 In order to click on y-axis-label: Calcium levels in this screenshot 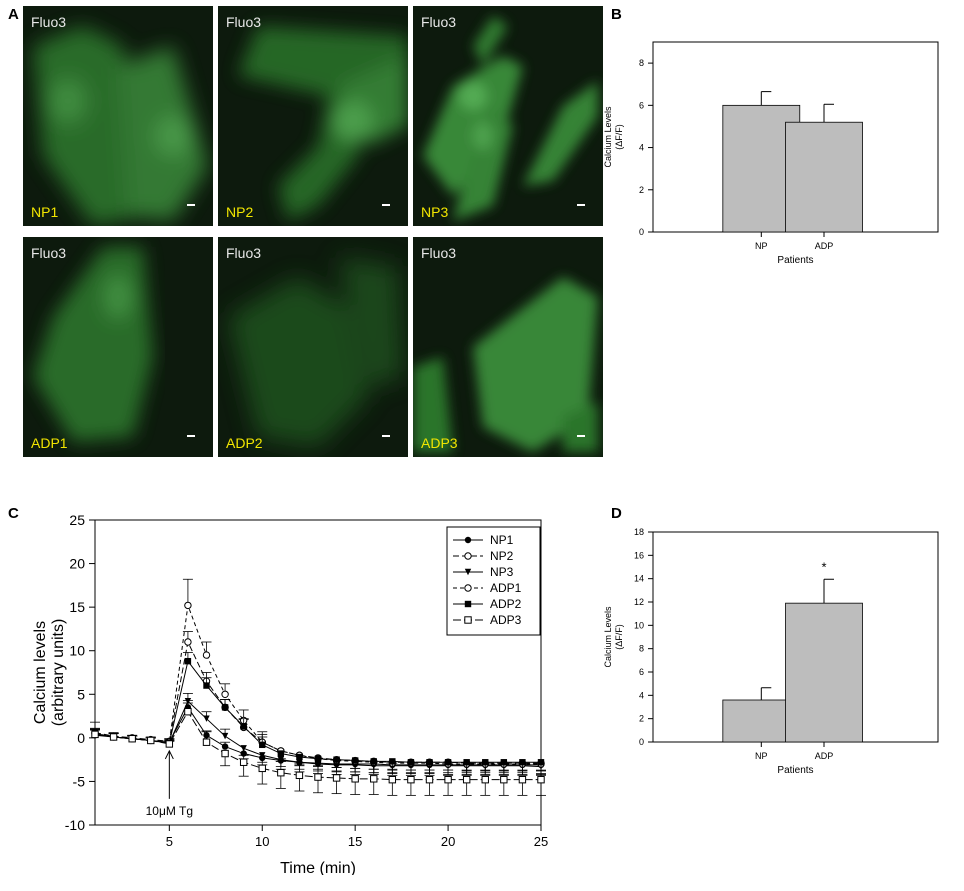, I will do `click(40, 672)`.